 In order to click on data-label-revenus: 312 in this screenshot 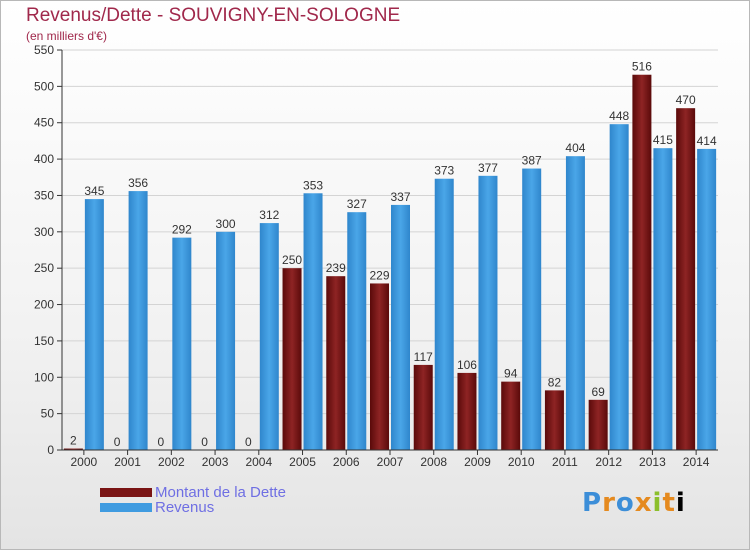, I will do `click(269, 215)`.